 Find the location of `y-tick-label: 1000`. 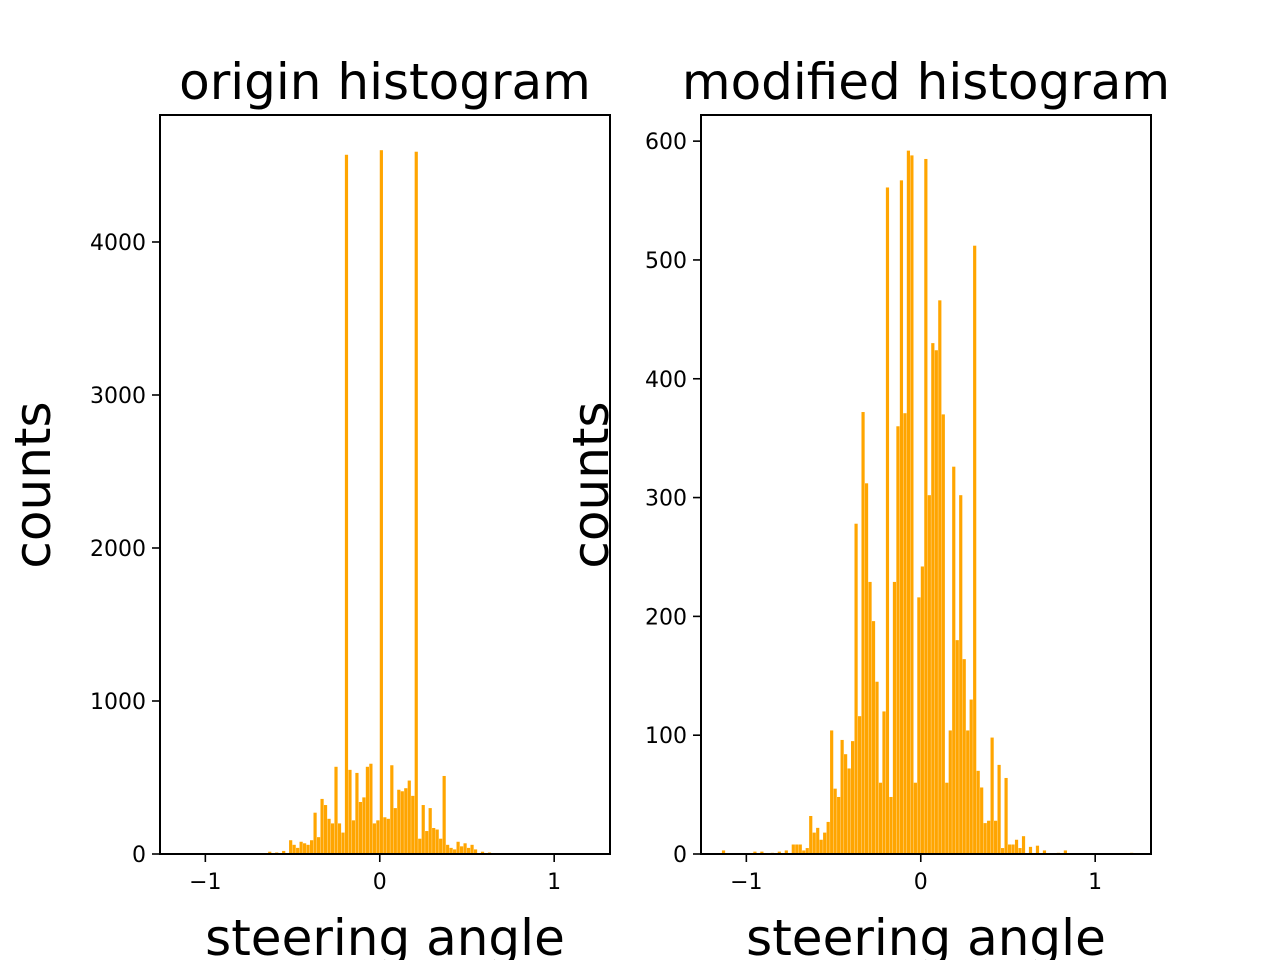

y-tick-label: 1000 is located at coordinates (118, 702).